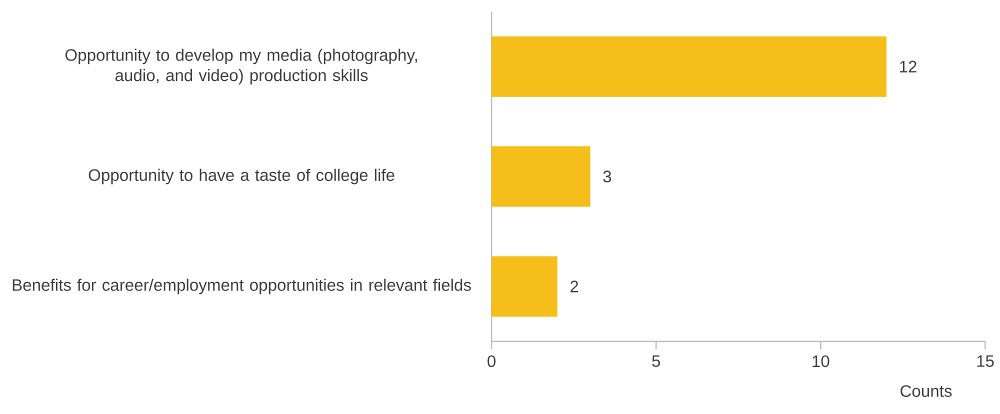 The height and width of the screenshot is (414, 1000). What do you see at coordinates (241, 66) in the screenshot?
I see `y-tick-label: Opportunity to develop my media (photography, audio, and video) production skills` at bounding box center [241, 66].